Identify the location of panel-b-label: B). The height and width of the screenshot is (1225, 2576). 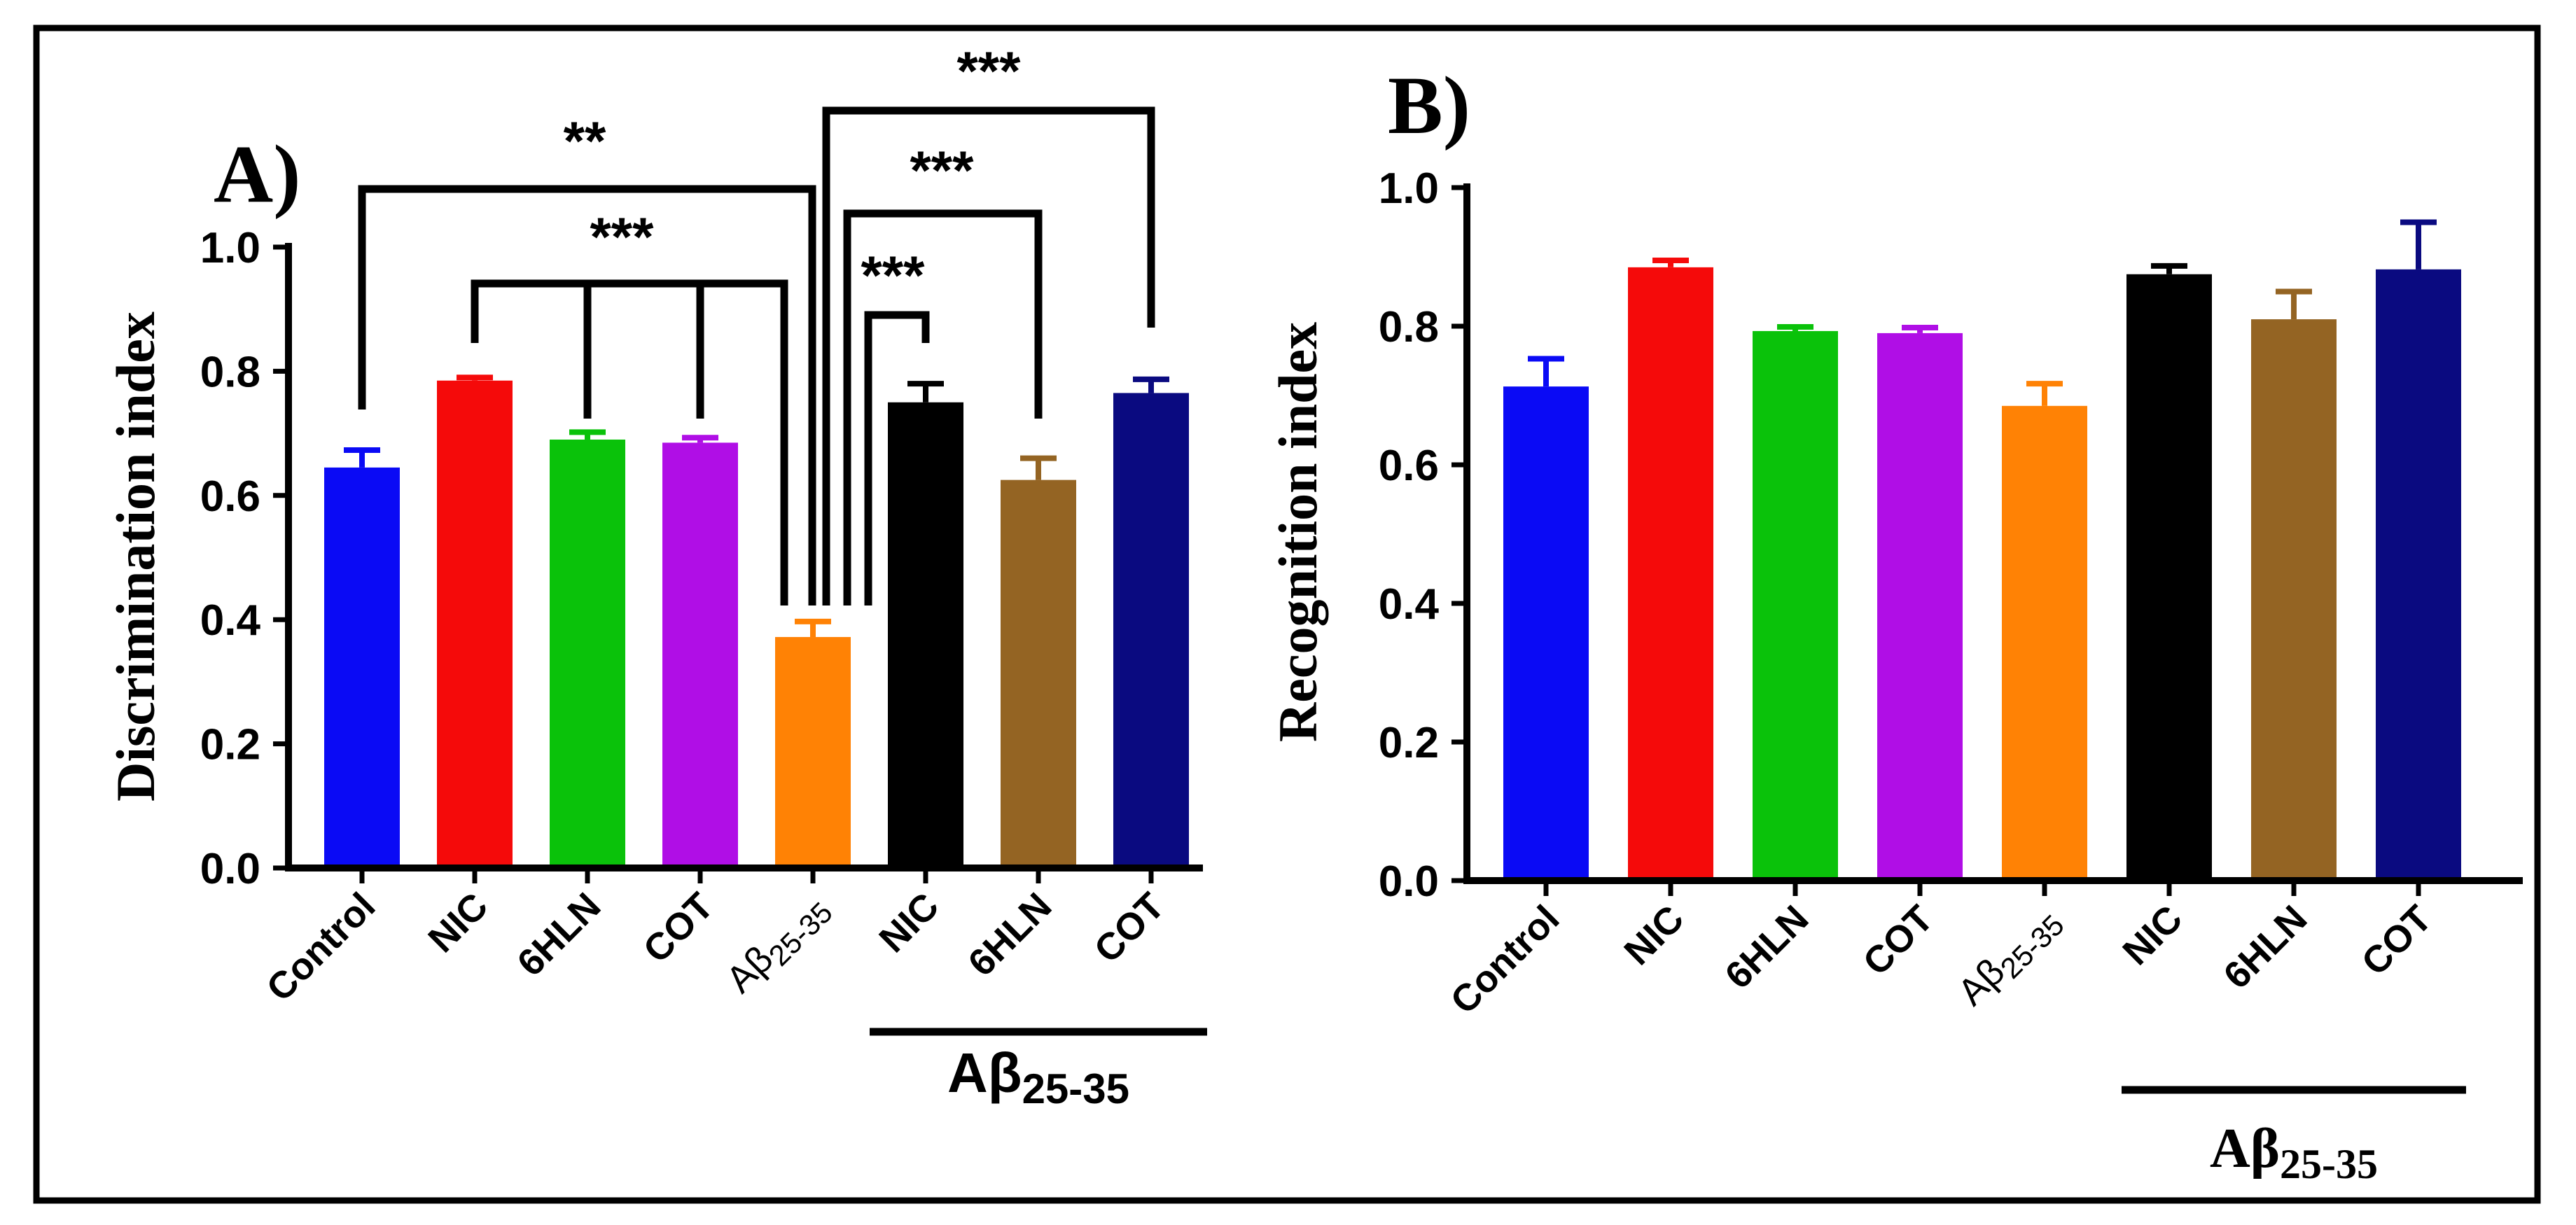
(1429, 105).